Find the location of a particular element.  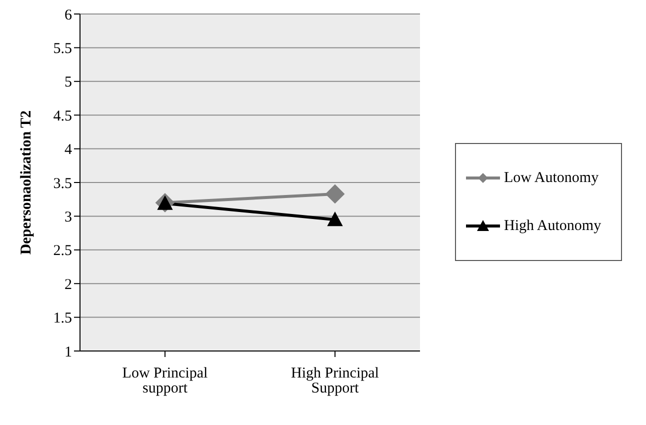

y-axis-title: Depersonaolization T2 is located at coordinates (26, 182).